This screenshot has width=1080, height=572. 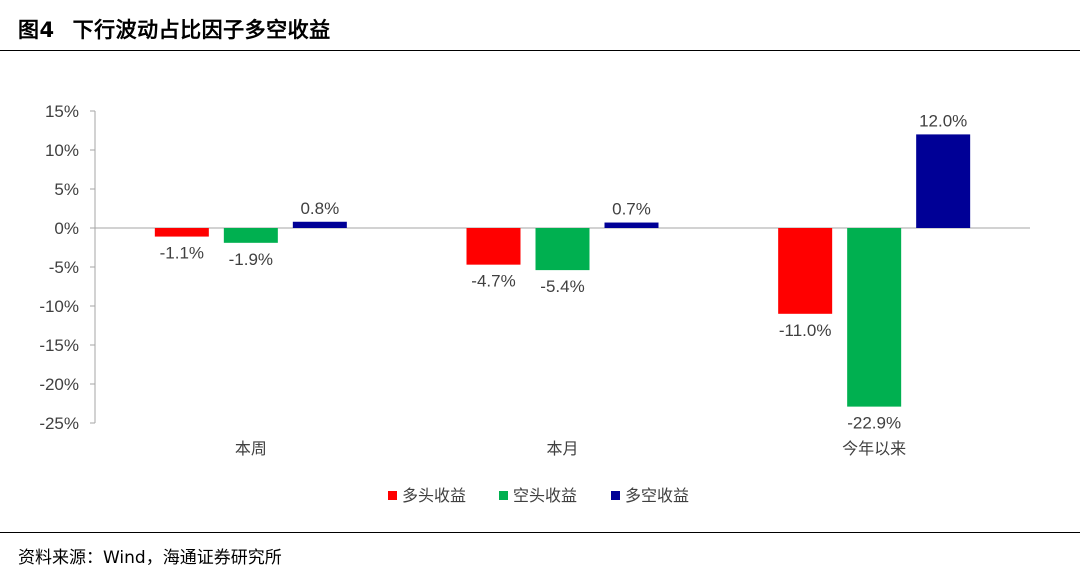 I want to click on x-category-label: 今年以来, so click(x=874, y=449).